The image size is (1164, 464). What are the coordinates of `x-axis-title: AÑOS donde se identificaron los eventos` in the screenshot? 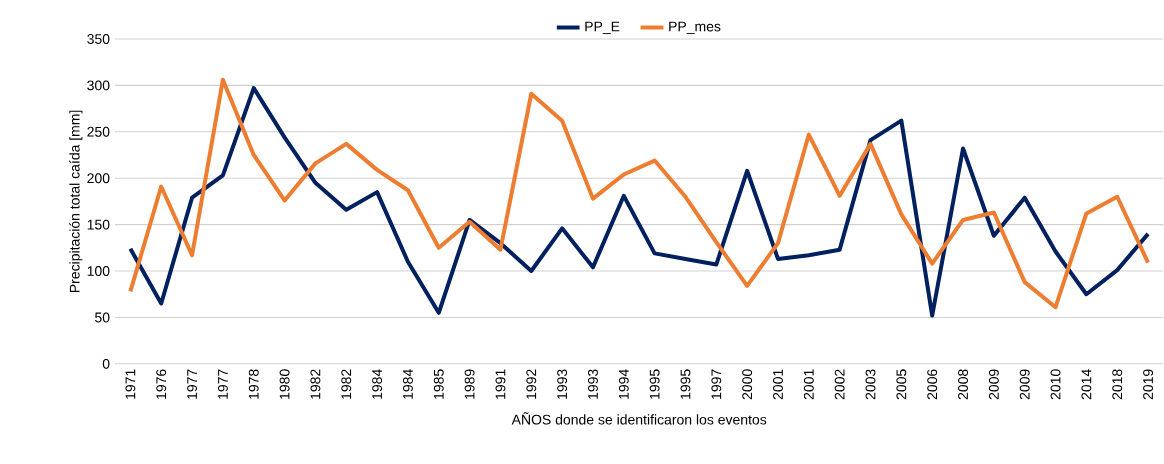 It's located at (639, 418).